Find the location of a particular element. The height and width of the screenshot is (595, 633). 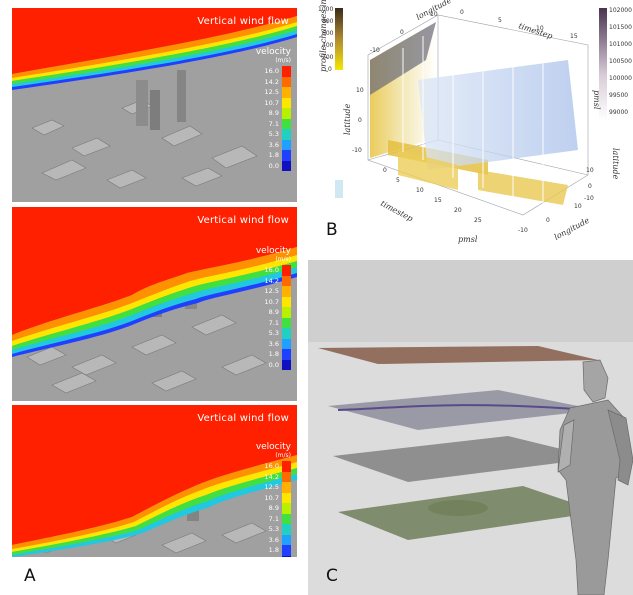

legend-row: 12.5 is located at coordinates (273, 92).